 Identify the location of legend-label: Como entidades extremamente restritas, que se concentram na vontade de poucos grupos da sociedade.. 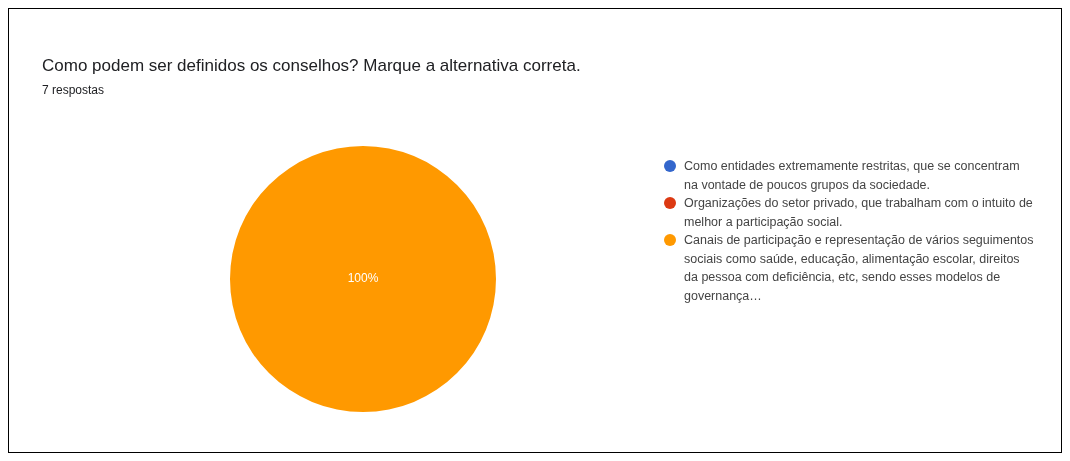
(852, 176).